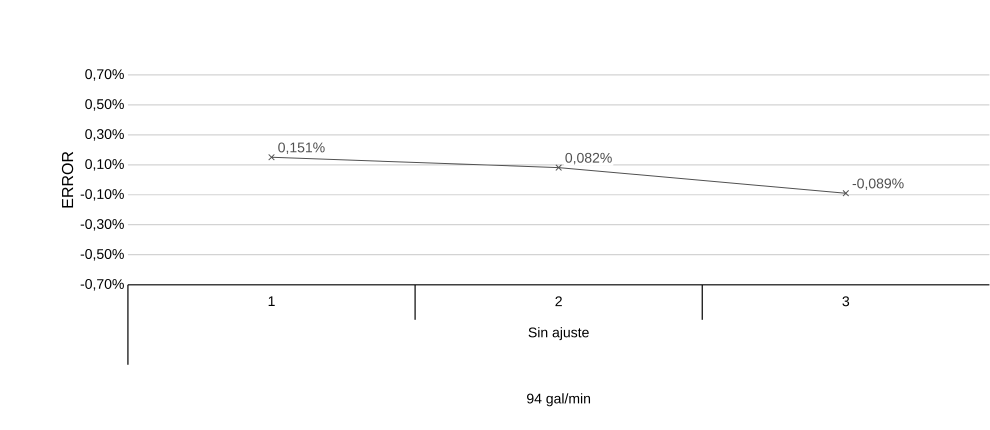 The image size is (990, 430). Describe the element at coordinates (104, 105) in the screenshot. I see `y-tick-label: 0,50%` at that location.